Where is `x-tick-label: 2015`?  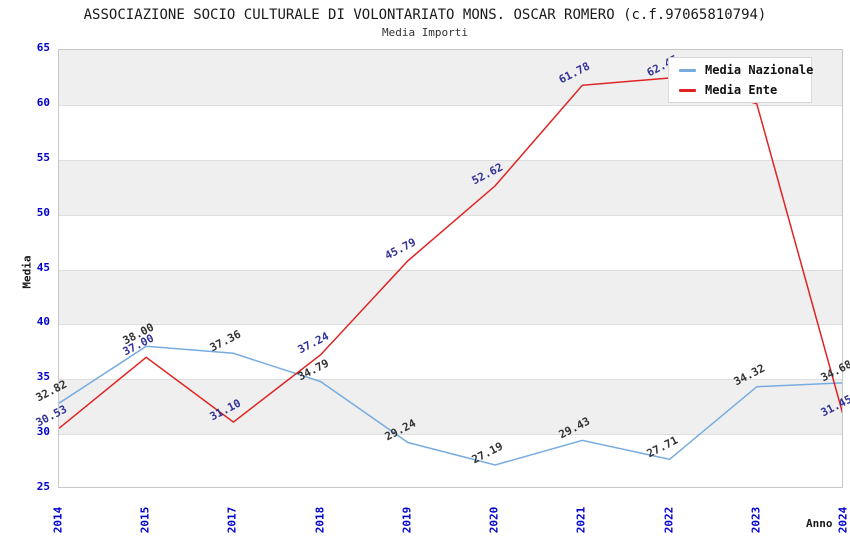
x-tick-label: 2015 is located at coordinates (145, 520).